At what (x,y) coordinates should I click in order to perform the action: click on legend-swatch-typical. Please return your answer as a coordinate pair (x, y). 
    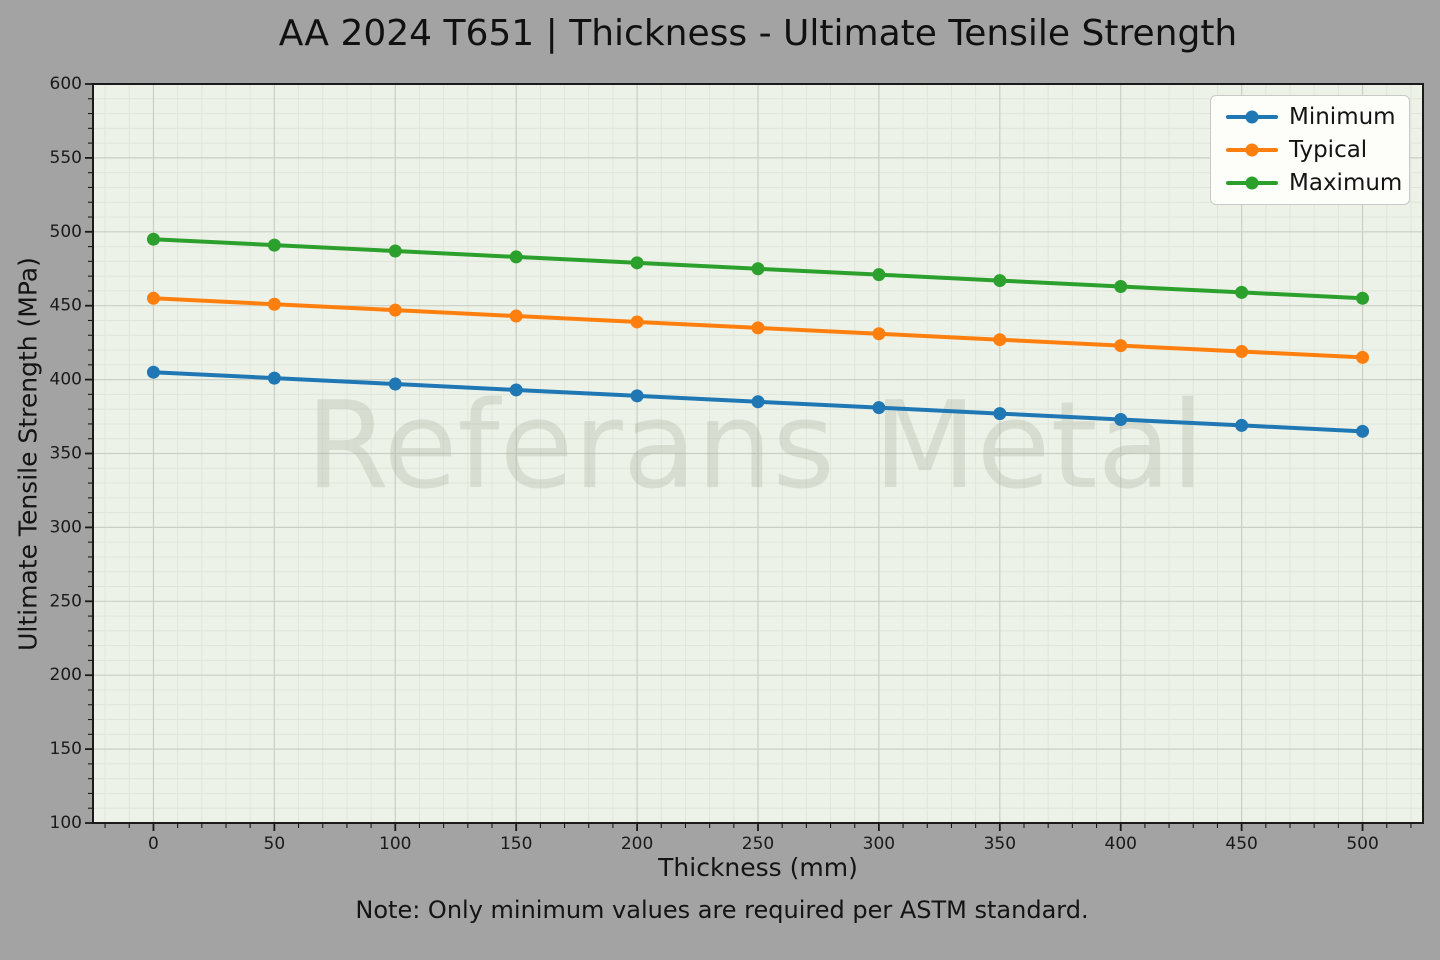
    Looking at the image, I should click on (1252, 150).